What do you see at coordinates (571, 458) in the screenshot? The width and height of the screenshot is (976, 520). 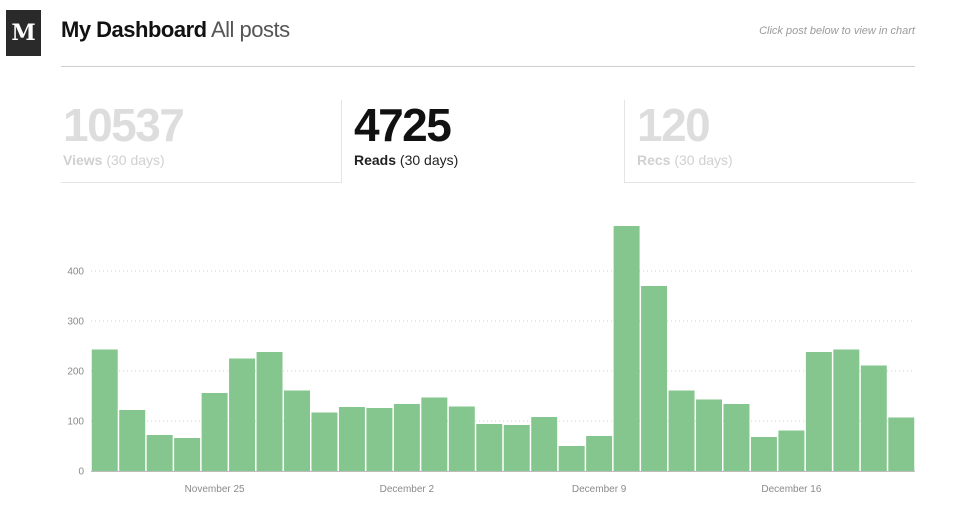 I see `bar: Dec 8: 50` at bounding box center [571, 458].